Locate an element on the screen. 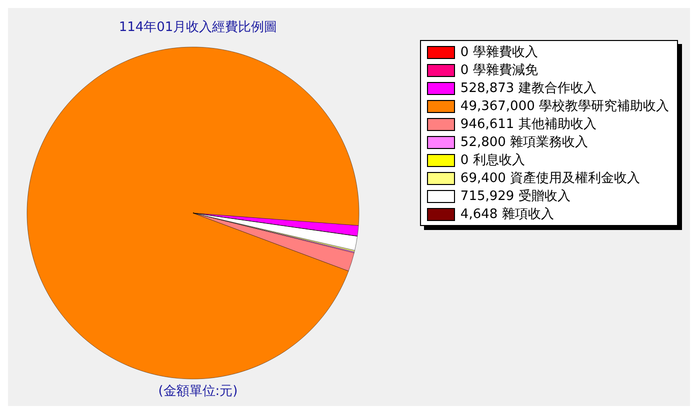 The width and height of the screenshot is (698, 414). chart-title: 114年01月收入經費比例圖 is located at coordinates (198, 27).